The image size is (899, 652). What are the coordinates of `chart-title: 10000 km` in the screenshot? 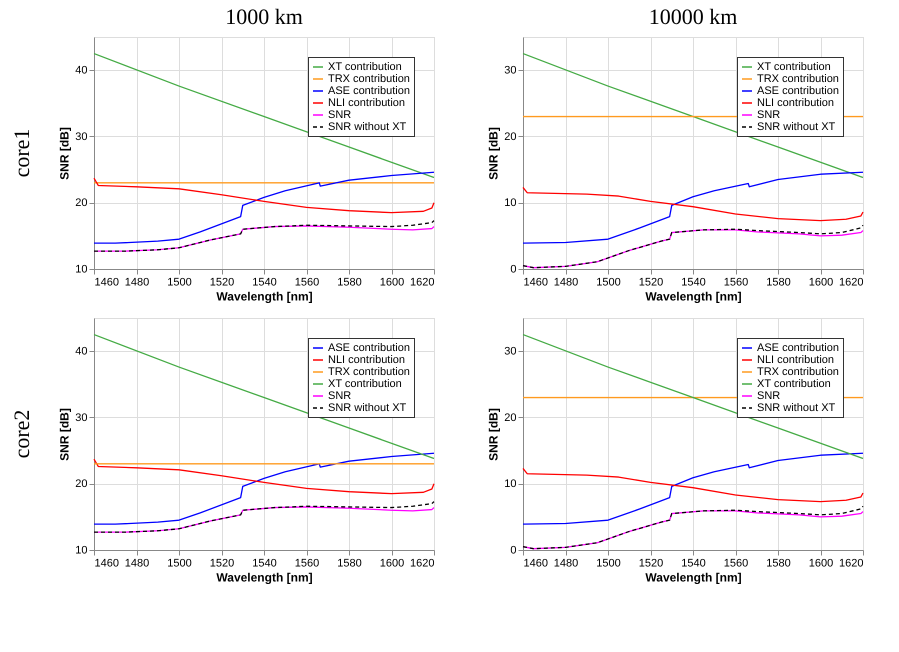 It's located at (693, 16).